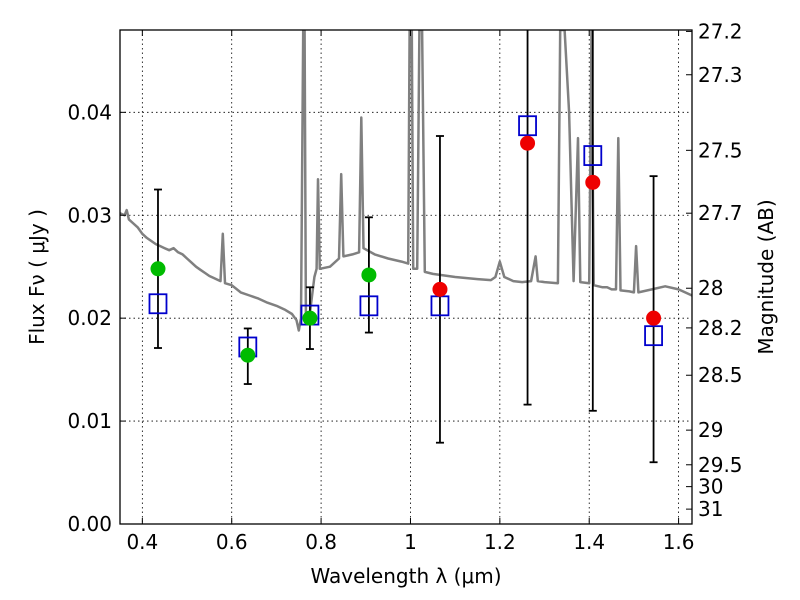 The height and width of the screenshot is (600, 800). Describe the element at coordinates (89, 318) in the screenshot. I see `y-tick-label: 0.02` at that location.